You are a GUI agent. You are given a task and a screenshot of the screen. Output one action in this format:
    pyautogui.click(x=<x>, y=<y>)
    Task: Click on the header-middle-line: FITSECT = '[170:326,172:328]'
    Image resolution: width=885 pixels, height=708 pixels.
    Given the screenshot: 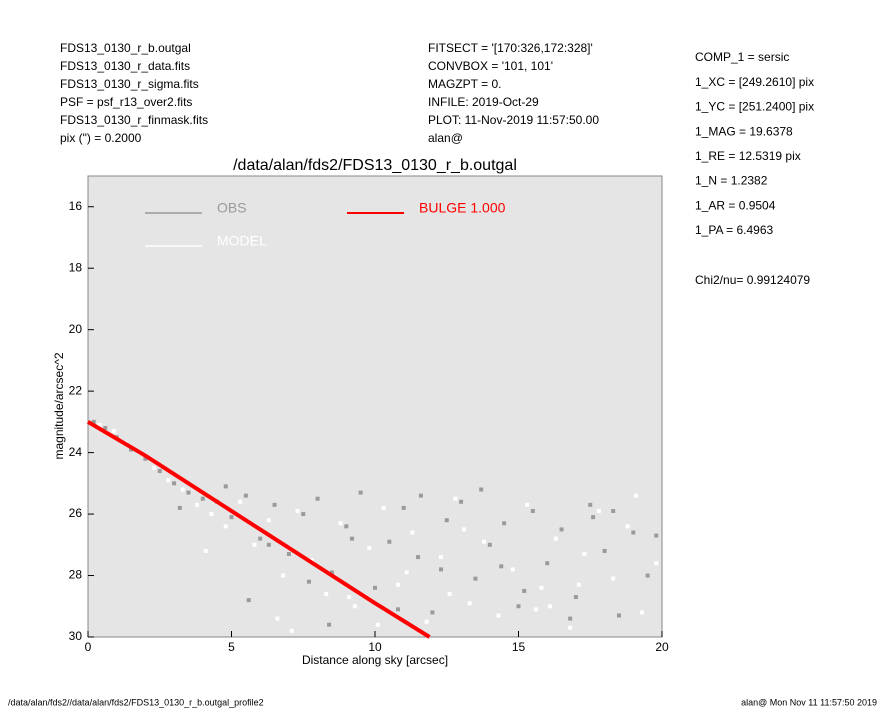 What is the action you would take?
    pyautogui.click(x=510, y=48)
    